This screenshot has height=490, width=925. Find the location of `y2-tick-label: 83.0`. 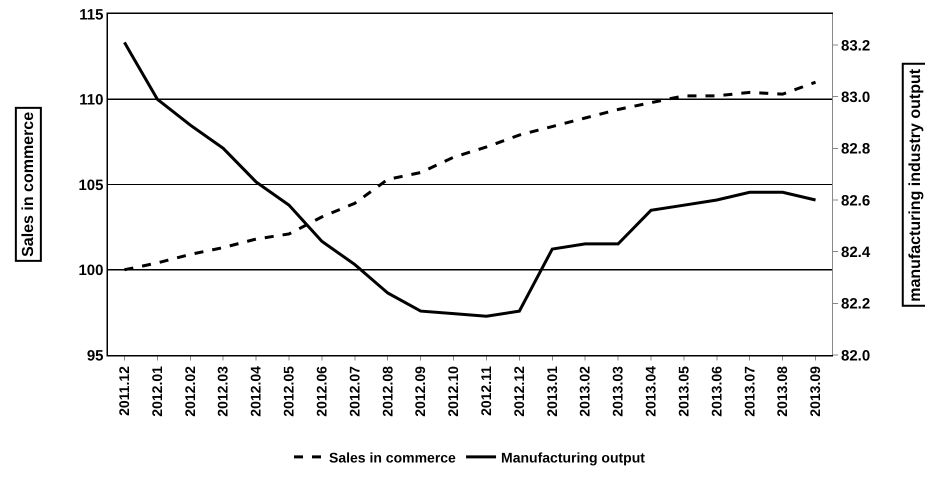

y2-tick-label: 83.0 is located at coordinates (855, 97).